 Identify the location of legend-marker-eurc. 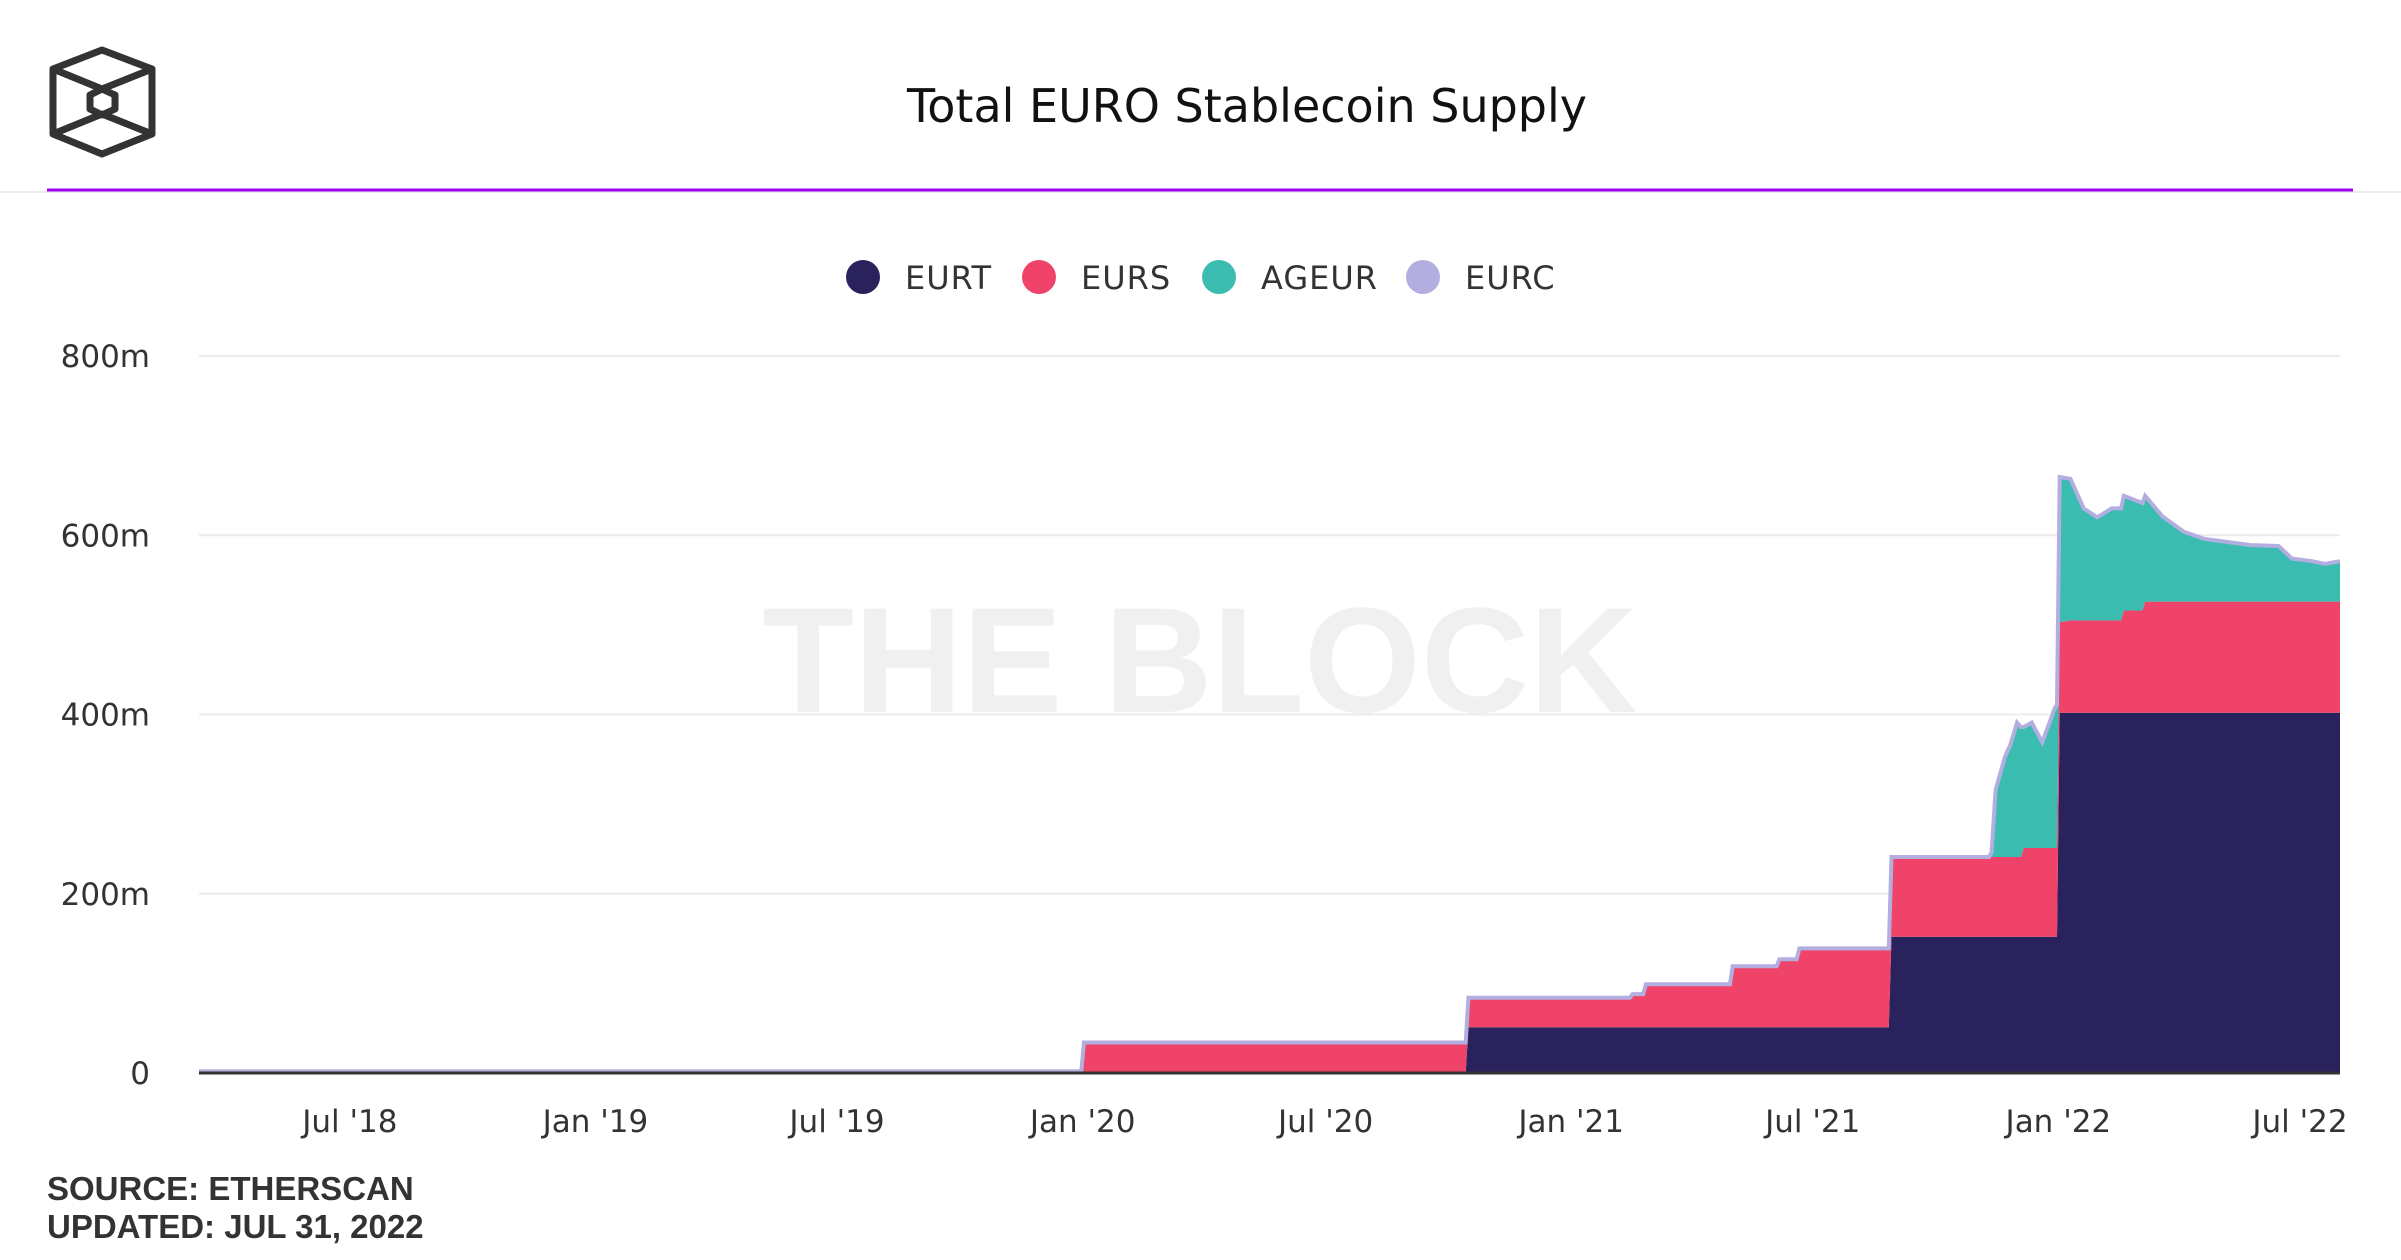
(1423, 277).